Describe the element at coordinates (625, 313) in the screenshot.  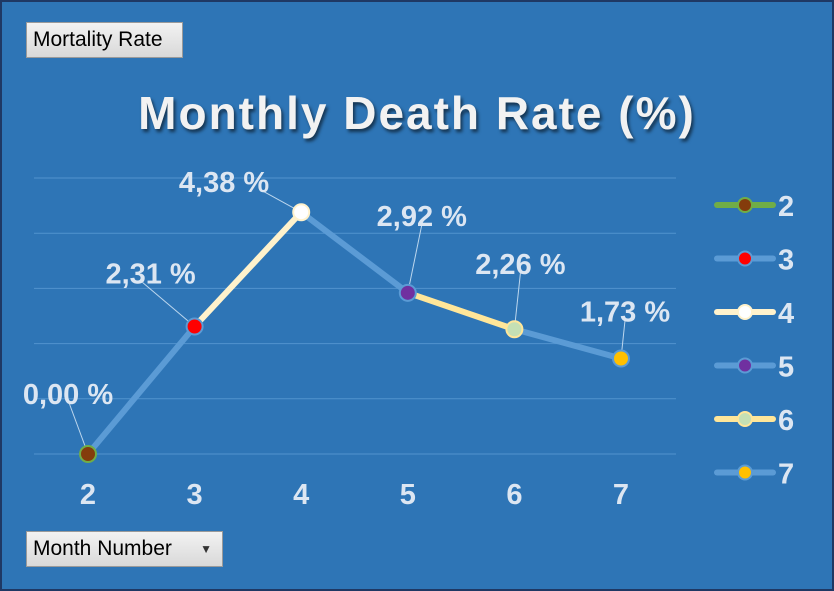
I see `data-label: 1,73 %` at that location.